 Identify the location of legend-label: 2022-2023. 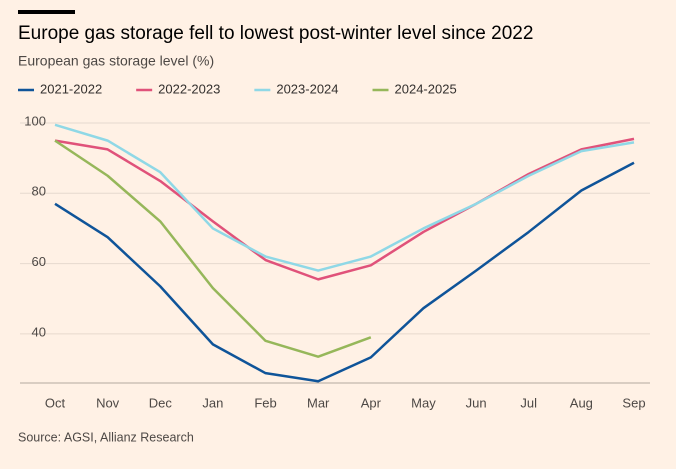
(189, 88).